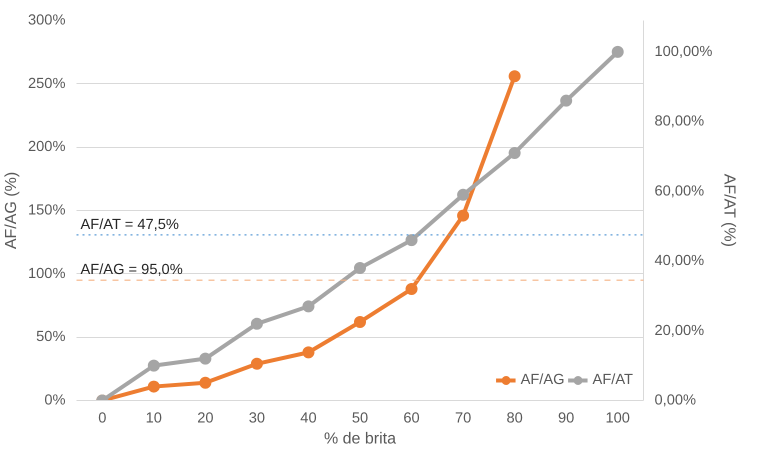  Describe the element at coordinates (566, 418) in the screenshot. I see `x-tick-label: 90` at that location.